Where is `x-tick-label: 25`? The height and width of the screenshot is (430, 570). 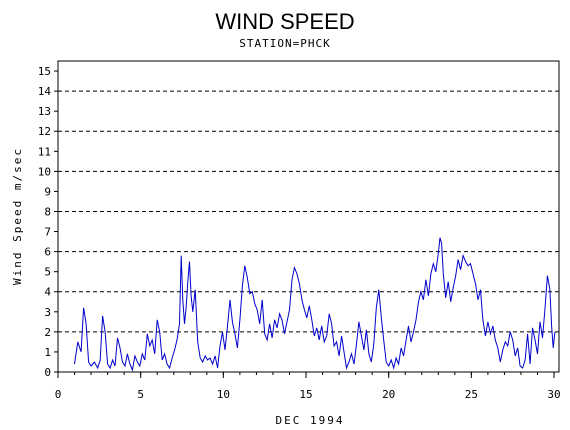
x-tick-label: 25 is located at coordinates (471, 394).